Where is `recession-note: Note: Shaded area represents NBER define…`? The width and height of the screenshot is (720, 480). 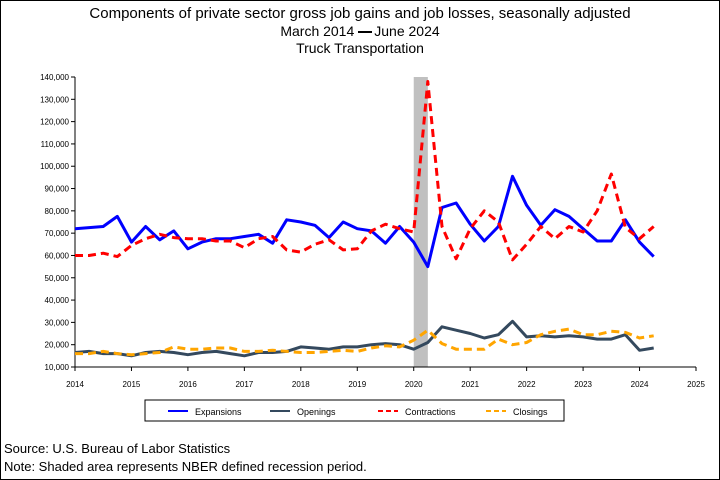
recession-note: Note: Shaded area represents NBER define… is located at coordinates (185, 466).